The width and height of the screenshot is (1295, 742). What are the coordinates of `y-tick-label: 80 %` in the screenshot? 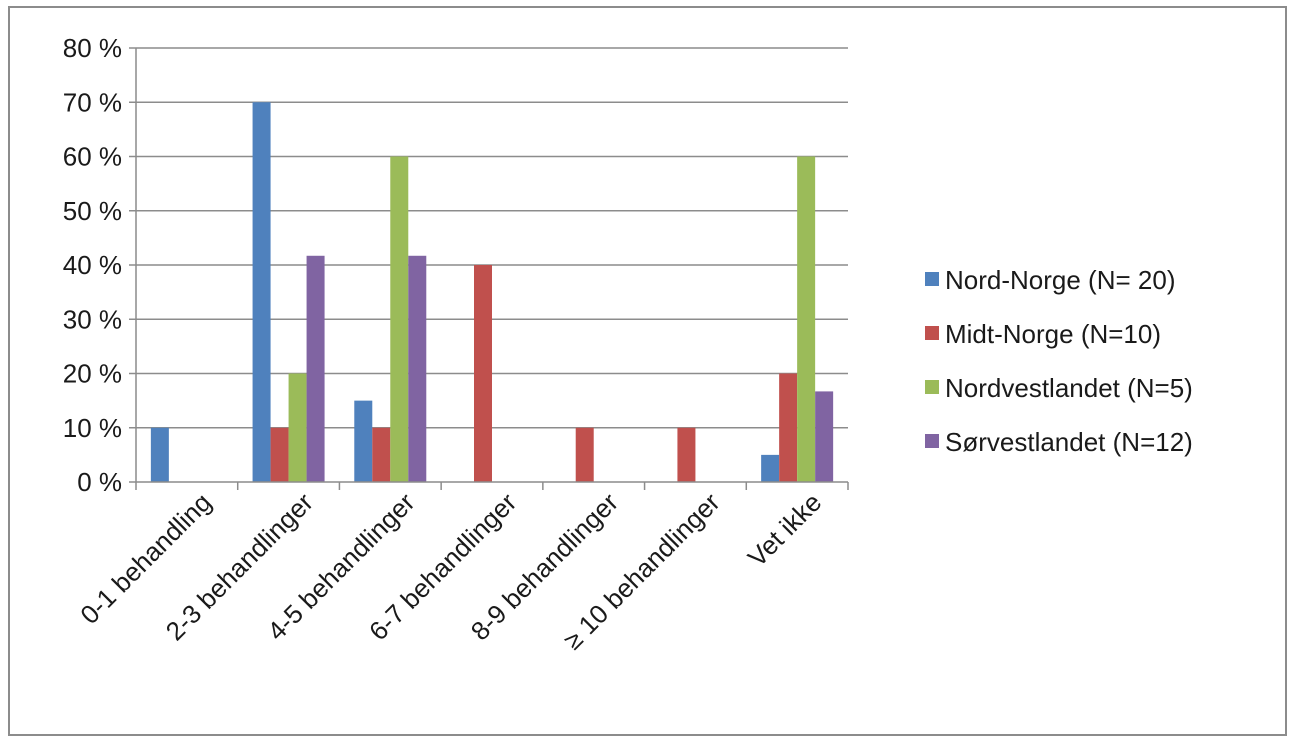 It's located at (92, 48).